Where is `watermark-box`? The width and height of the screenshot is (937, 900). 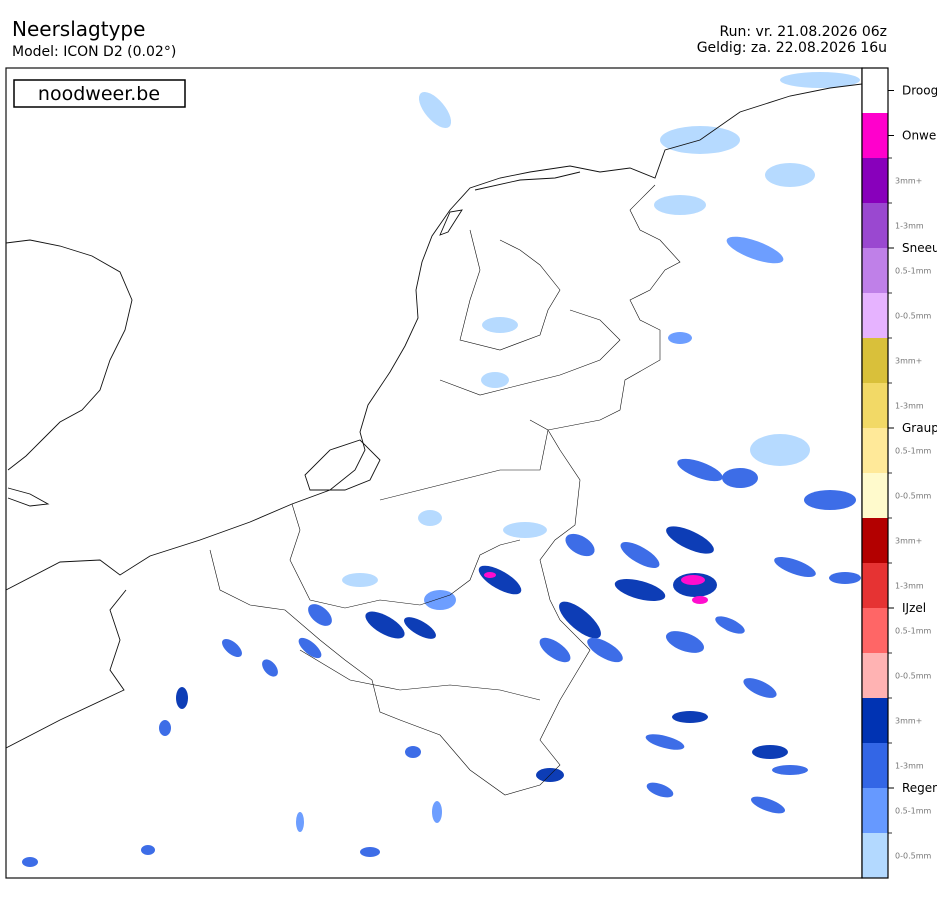
watermark-box is located at coordinates (99, 93).